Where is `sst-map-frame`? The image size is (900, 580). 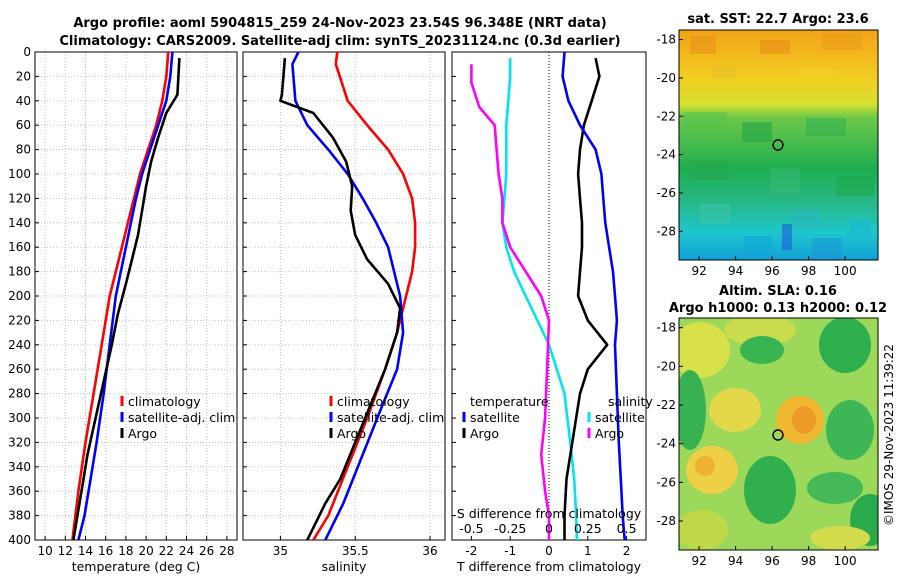 sst-map-frame is located at coordinates (778, 145).